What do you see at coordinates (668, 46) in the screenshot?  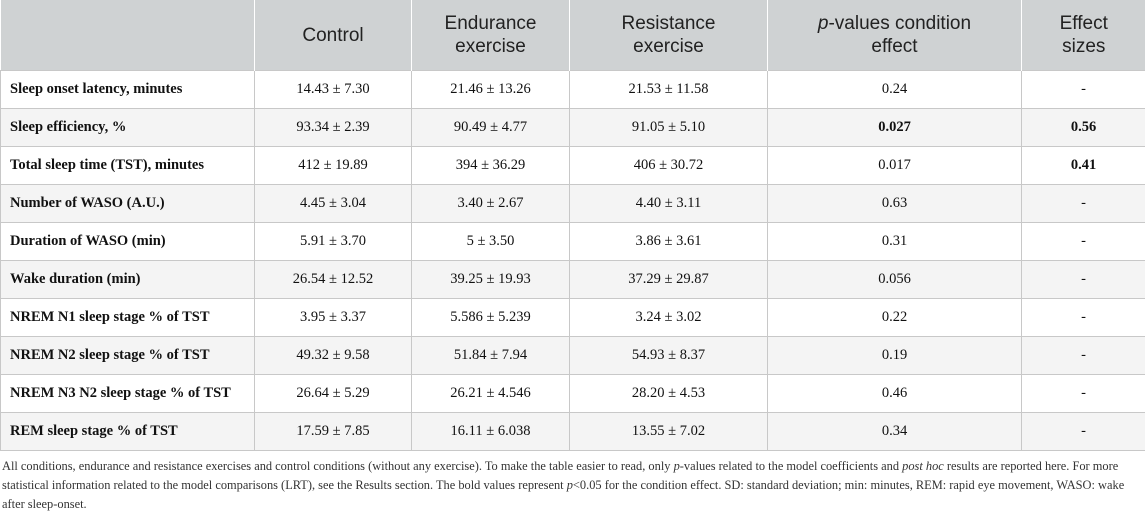 I see `header-resistance-line2: exercise` at bounding box center [668, 46].